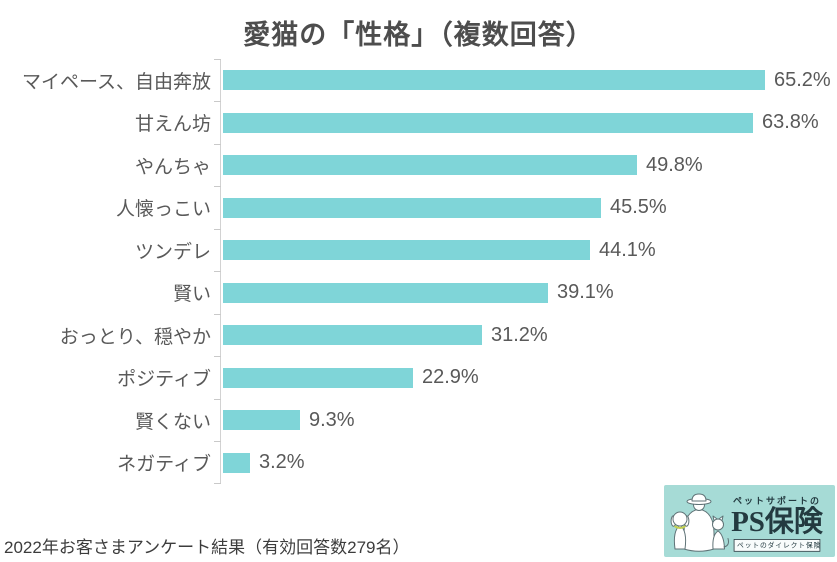 Image resolution: width=837 pixels, height=562 pixels. Describe the element at coordinates (585, 292) in the screenshot. I see `value-label: 39.1%` at that location.